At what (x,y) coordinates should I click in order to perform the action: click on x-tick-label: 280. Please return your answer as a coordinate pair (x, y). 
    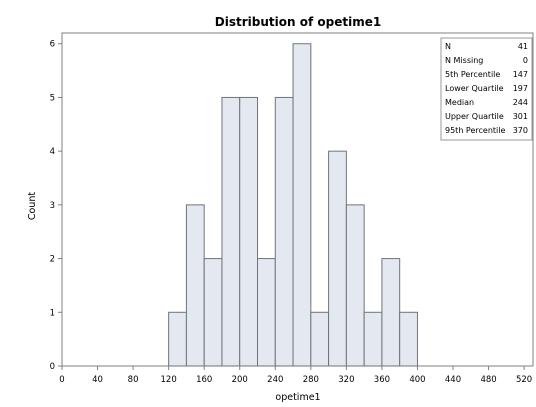
    Looking at the image, I should click on (311, 380).